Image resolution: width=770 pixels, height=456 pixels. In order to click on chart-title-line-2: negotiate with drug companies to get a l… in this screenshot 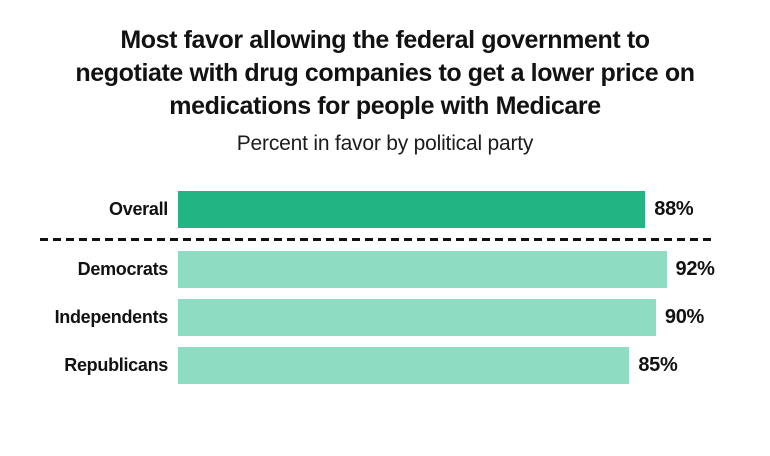, I will do `click(385, 73)`.